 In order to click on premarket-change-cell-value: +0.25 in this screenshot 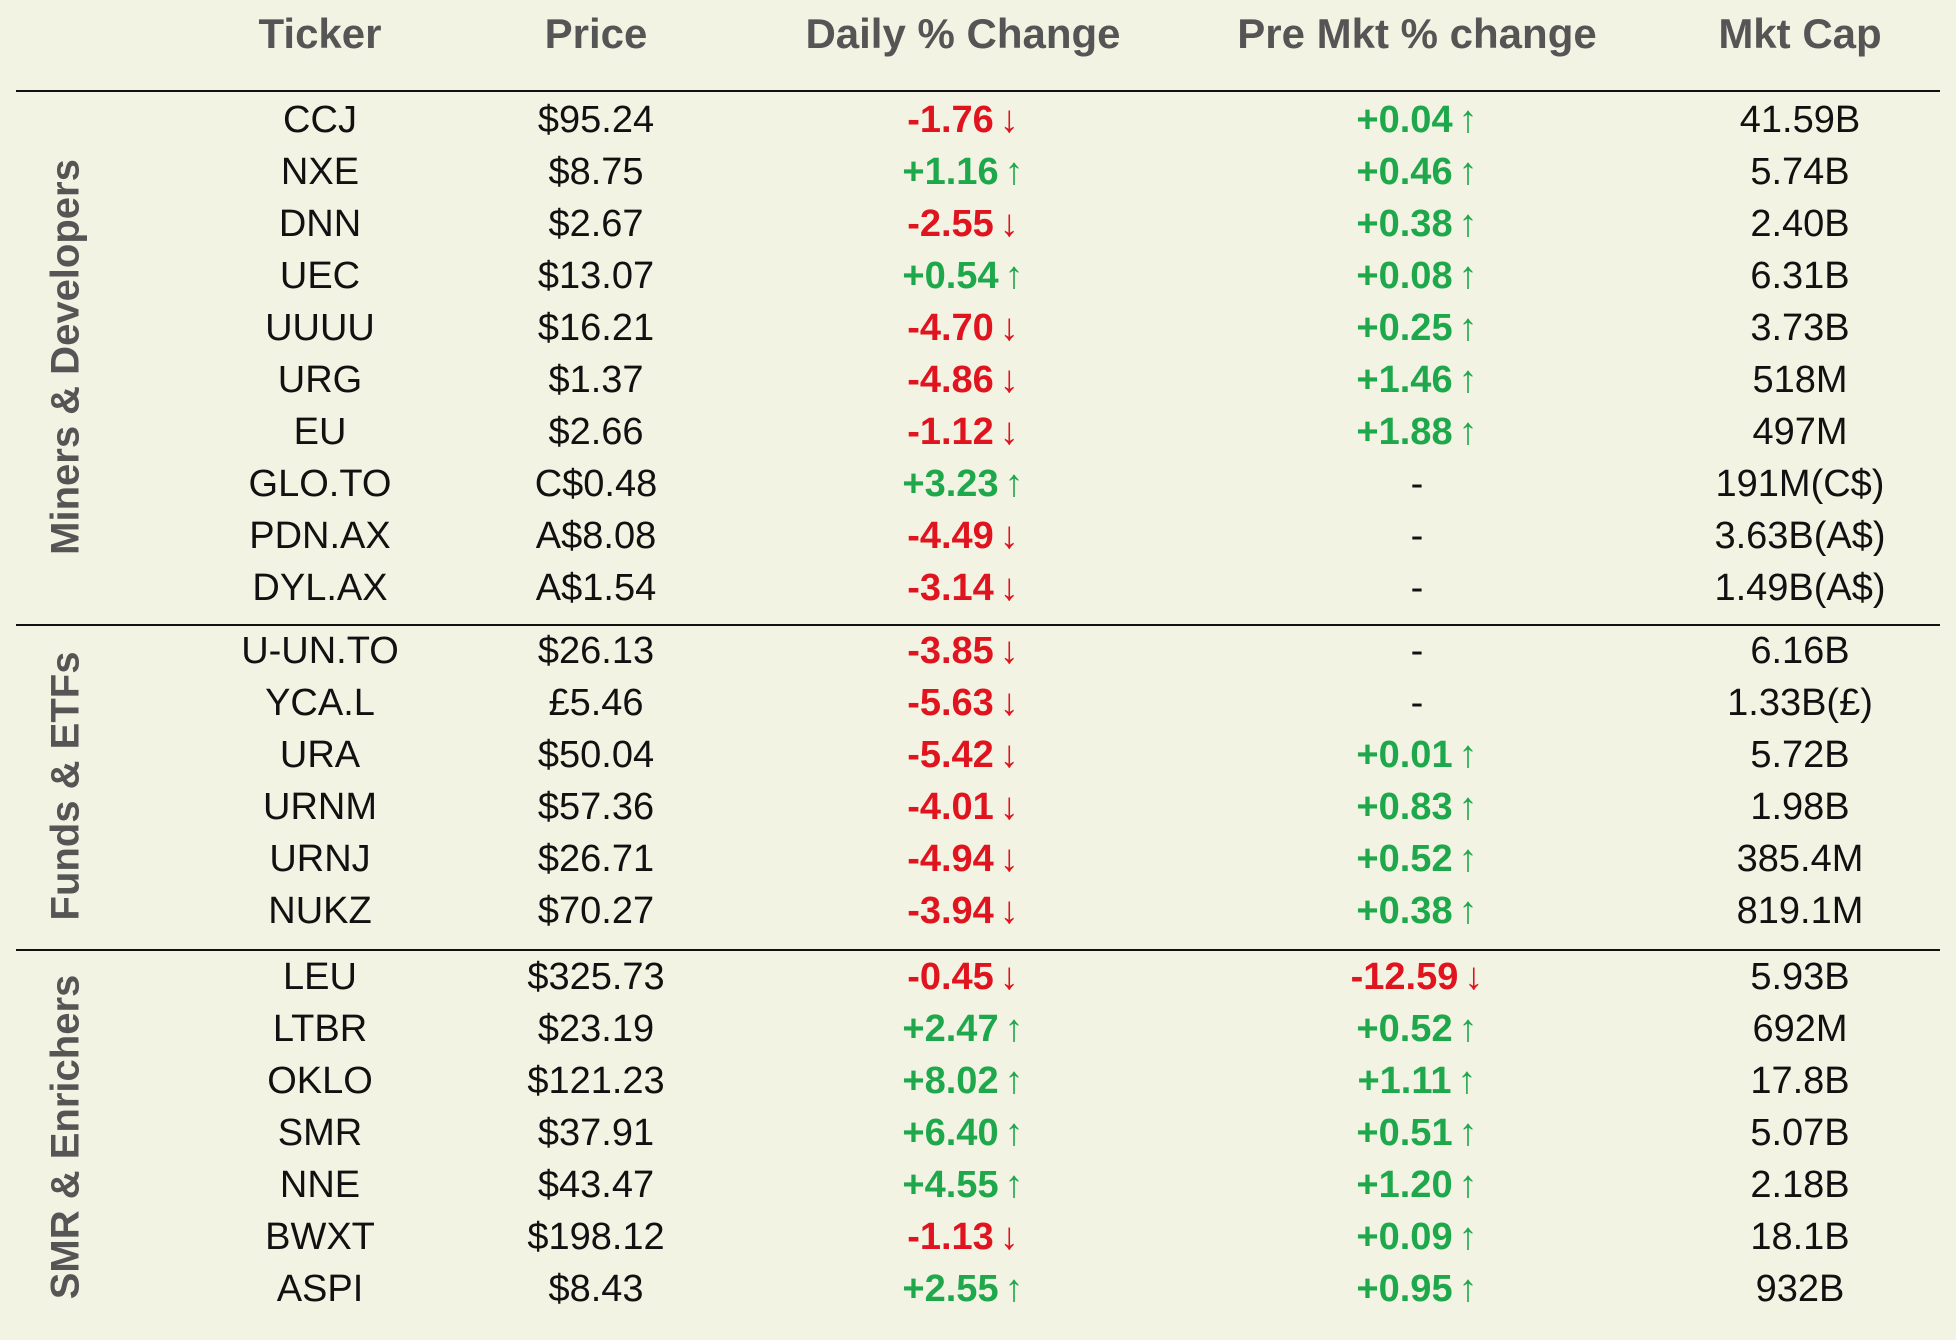, I will do `click(1404, 328)`.